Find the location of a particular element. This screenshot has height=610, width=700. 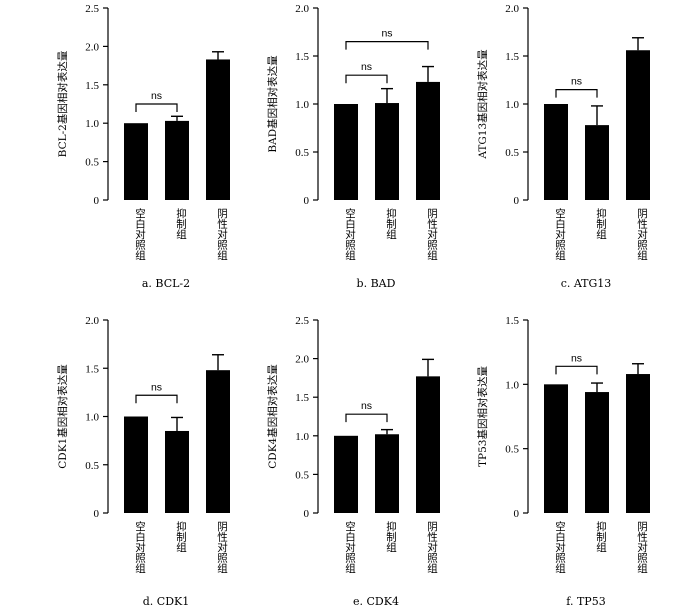

y-axis-label: BCL-2基因相对表达量 is located at coordinates (62, 103).